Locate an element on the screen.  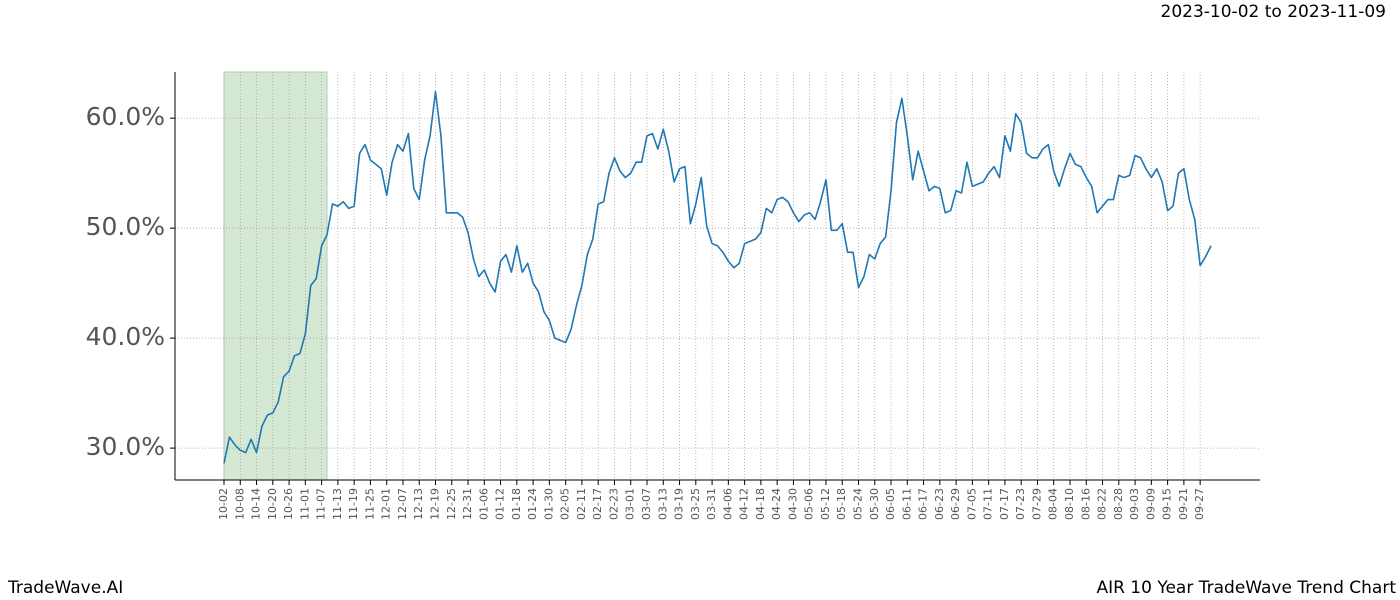
x-tick-label: 08-16 is located at coordinates (1085, 504).